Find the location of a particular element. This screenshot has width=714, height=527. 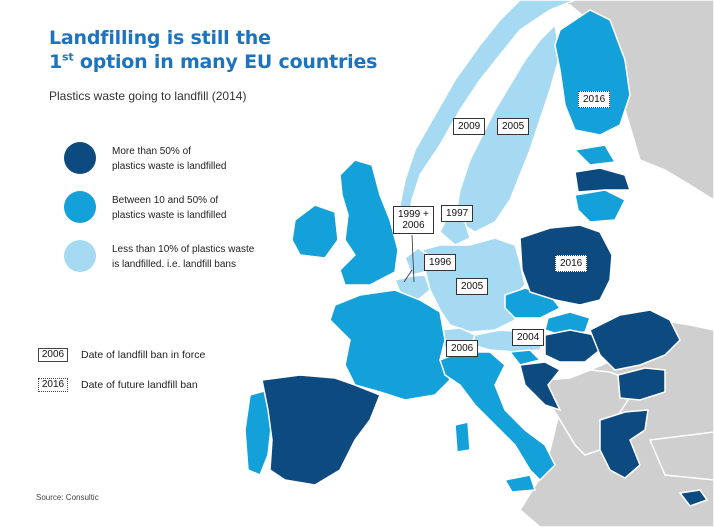

year-label-denmark: 1997 is located at coordinates (457, 213).